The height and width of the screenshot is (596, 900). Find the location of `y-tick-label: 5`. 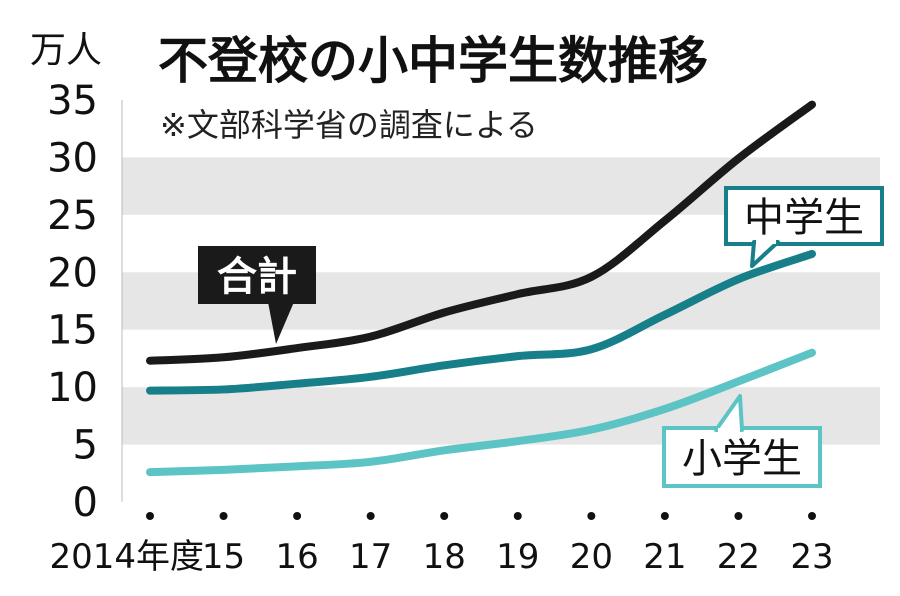

y-tick-label: 5 is located at coordinates (85, 446).